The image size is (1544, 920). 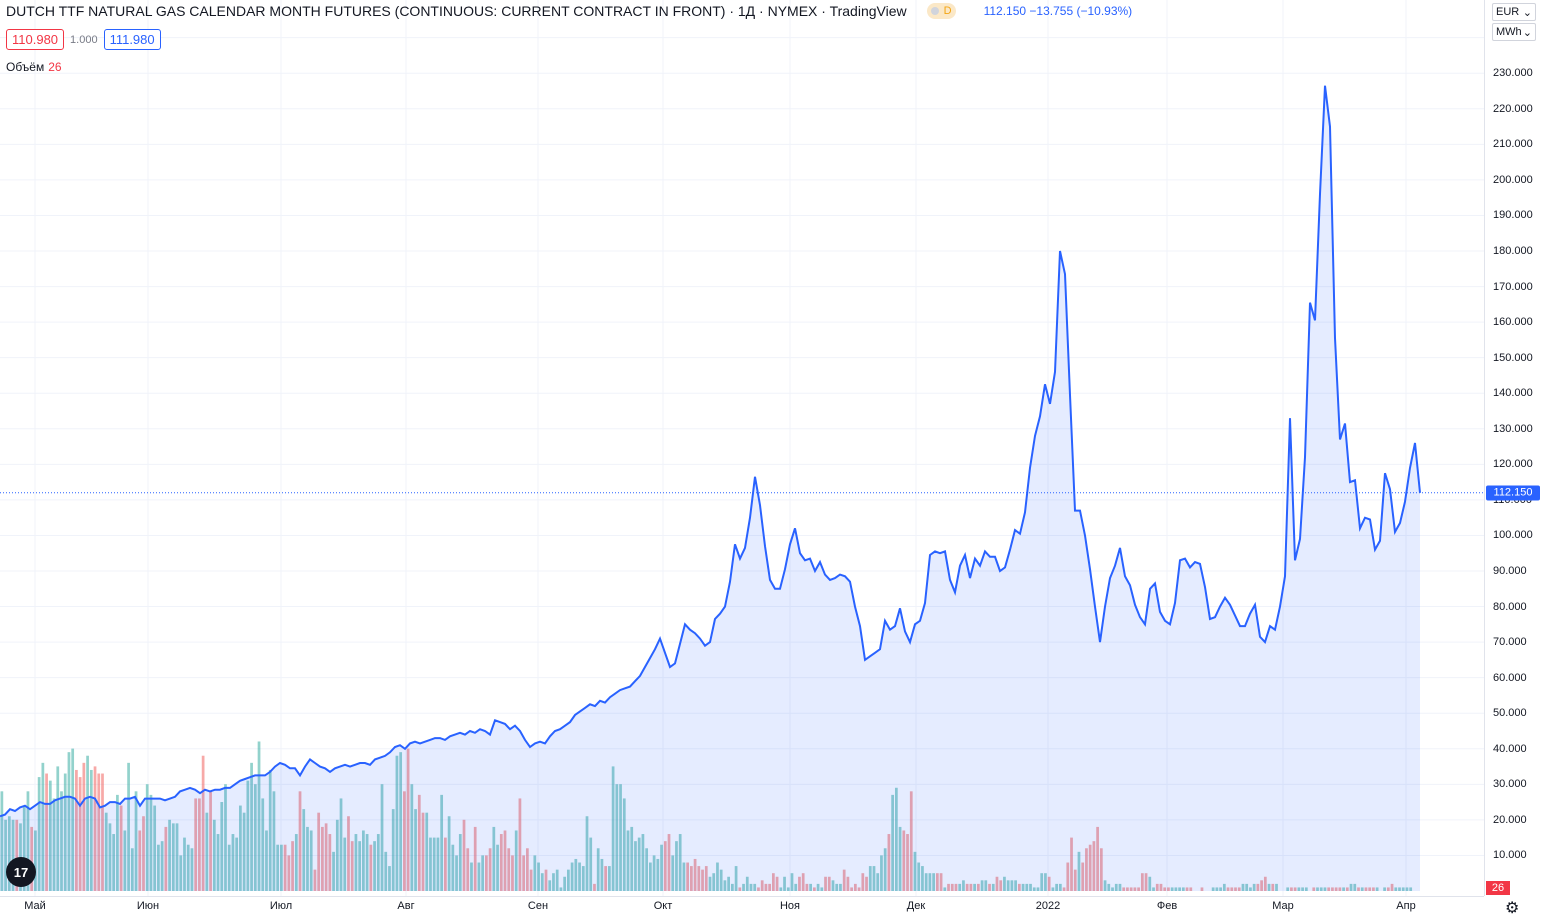 What do you see at coordinates (34, 67) in the screenshot?
I see `volume-legend: Объём 26` at bounding box center [34, 67].